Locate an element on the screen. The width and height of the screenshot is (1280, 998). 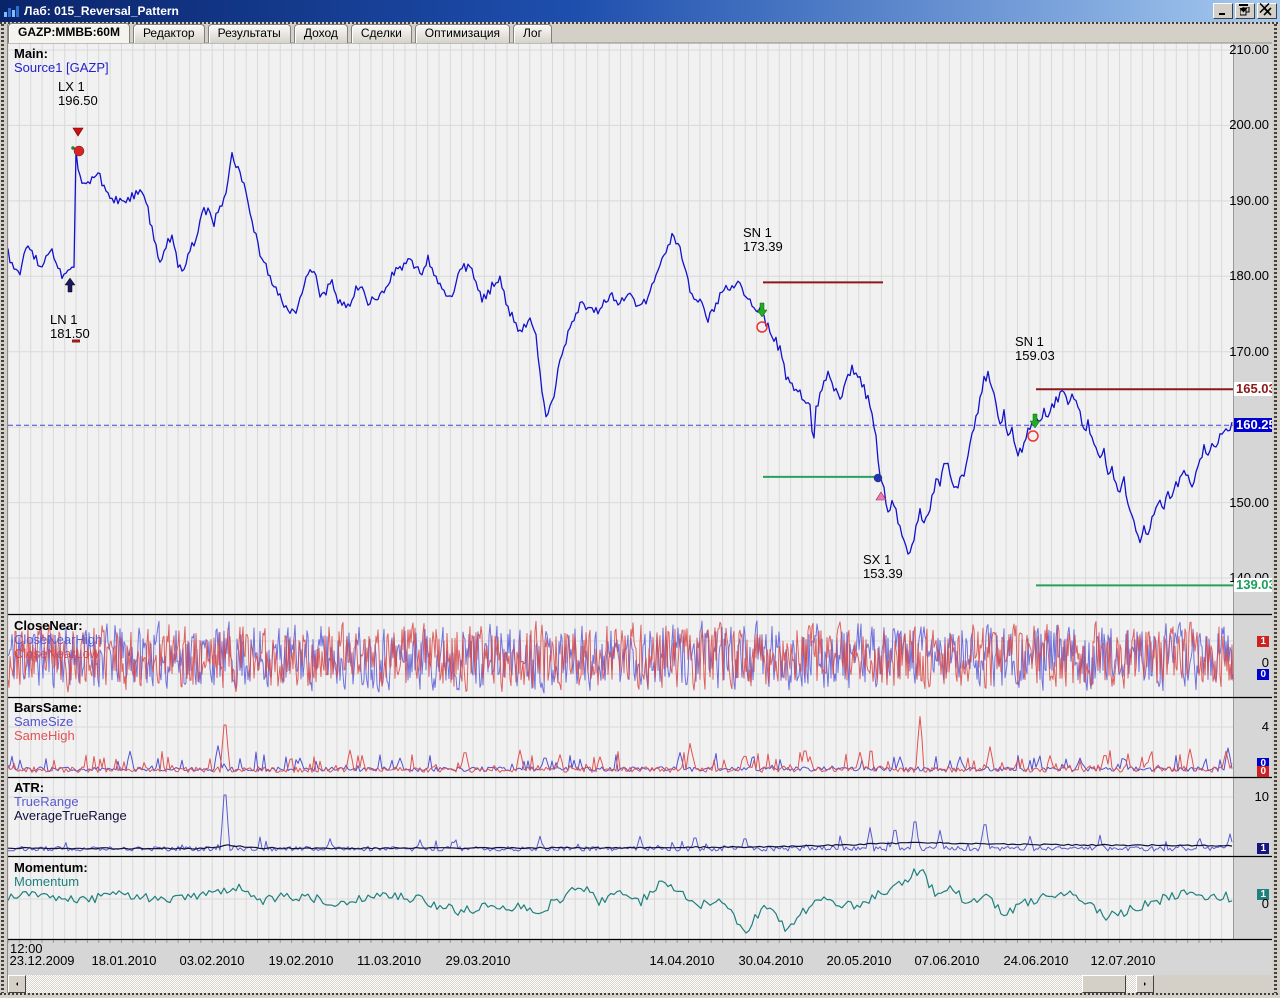
tab-0-active: GAZP:ММВБ:60М is located at coordinates (69, 33).